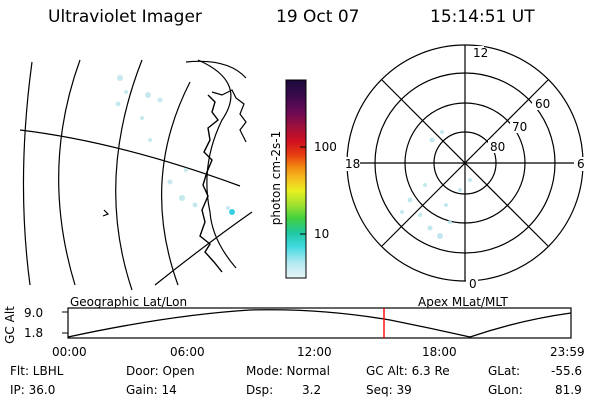 This screenshot has height=400, width=600. I want to click on glon-label: GLon:, so click(505, 390).